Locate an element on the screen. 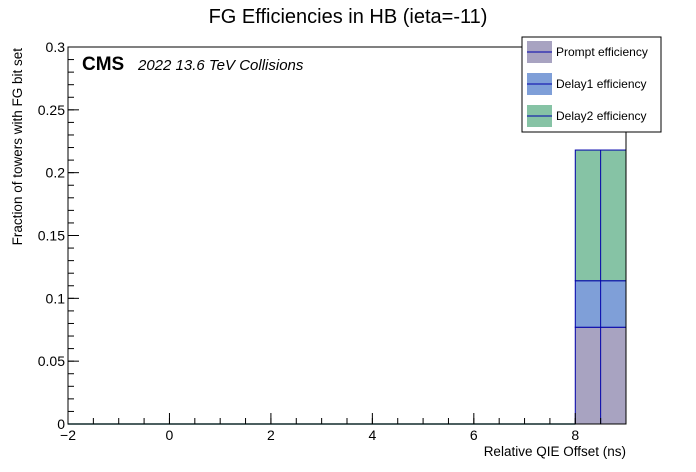 The height and width of the screenshot is (472, 696). legend-label: Delay2 efficiency is located at coordinates (601, 116).